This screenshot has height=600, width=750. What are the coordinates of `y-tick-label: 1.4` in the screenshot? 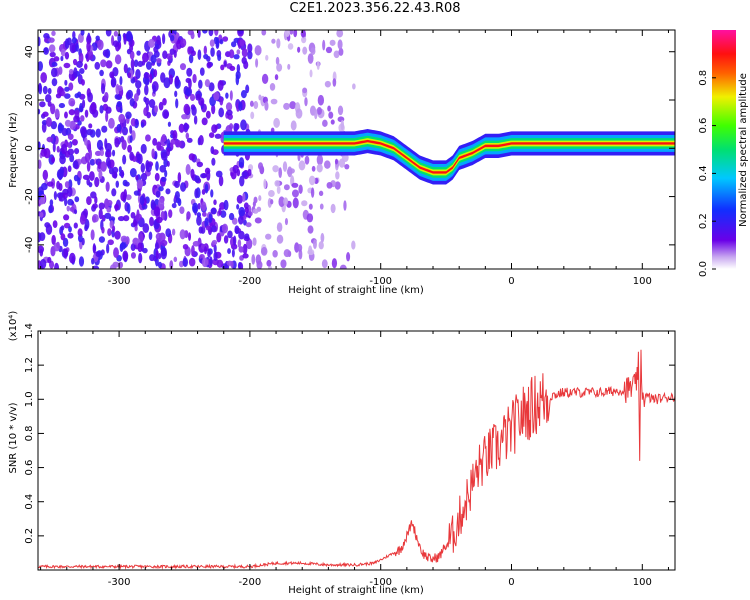 It's located at (29, 331).